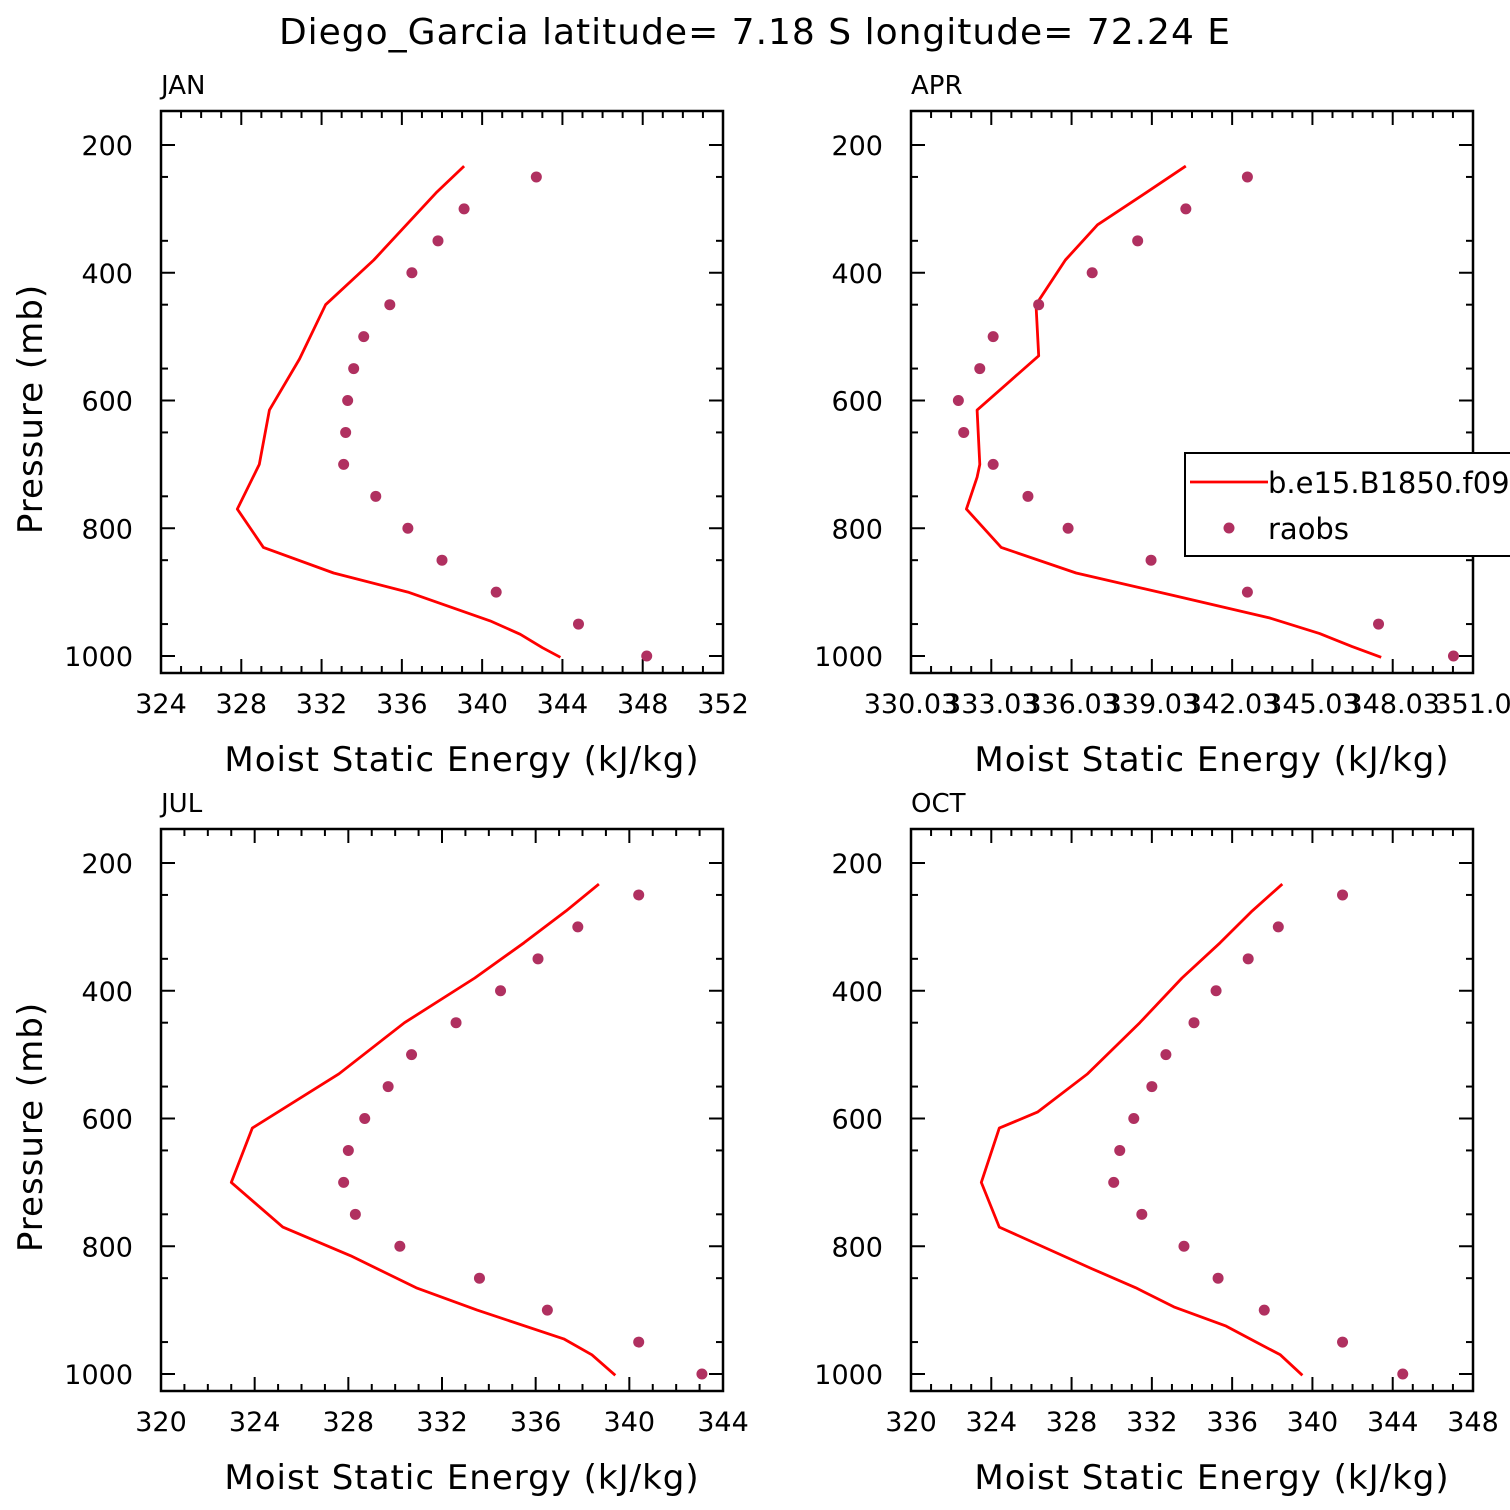 The width and height of the screenshot is (1510, 1510). What do you see at coordinates (182, 86) in the screenshot?
I see `panel-label-jan: JAN` at bounding box center [182, 86].